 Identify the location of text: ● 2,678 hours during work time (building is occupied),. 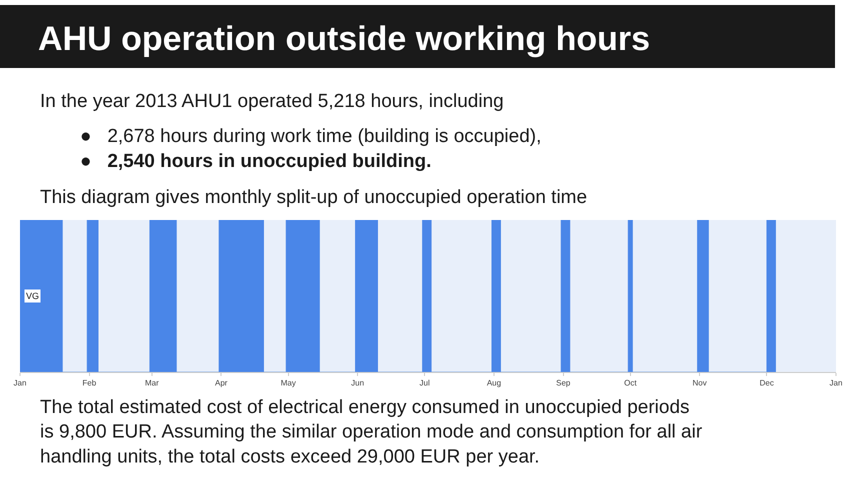
(311, 136).